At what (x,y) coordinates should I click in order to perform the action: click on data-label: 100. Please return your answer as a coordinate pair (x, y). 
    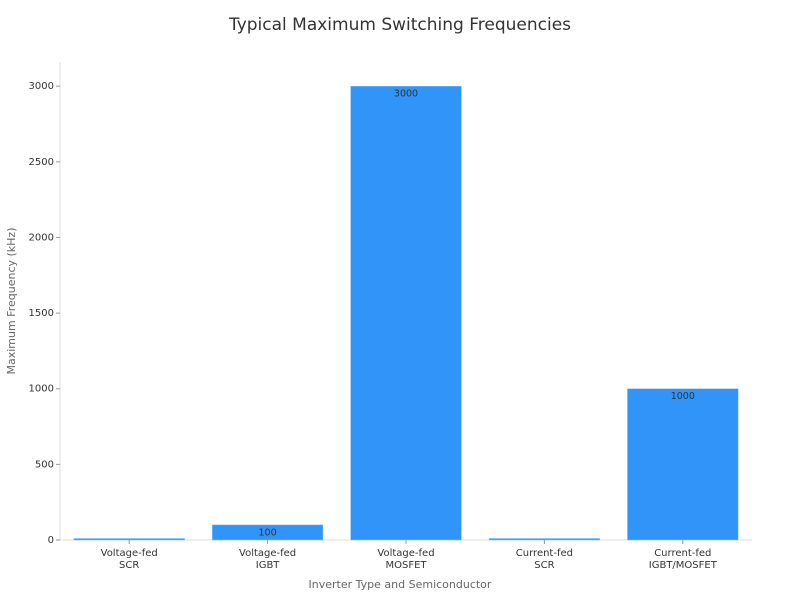
    Looking at the image, I should click on (268, 532).